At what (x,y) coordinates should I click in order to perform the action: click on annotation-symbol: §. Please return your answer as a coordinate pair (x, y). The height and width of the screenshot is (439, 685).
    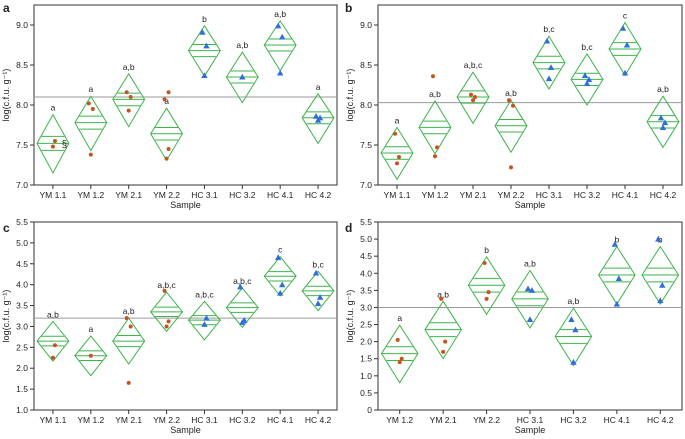
    Looking at the image, I should click on (65, 144).